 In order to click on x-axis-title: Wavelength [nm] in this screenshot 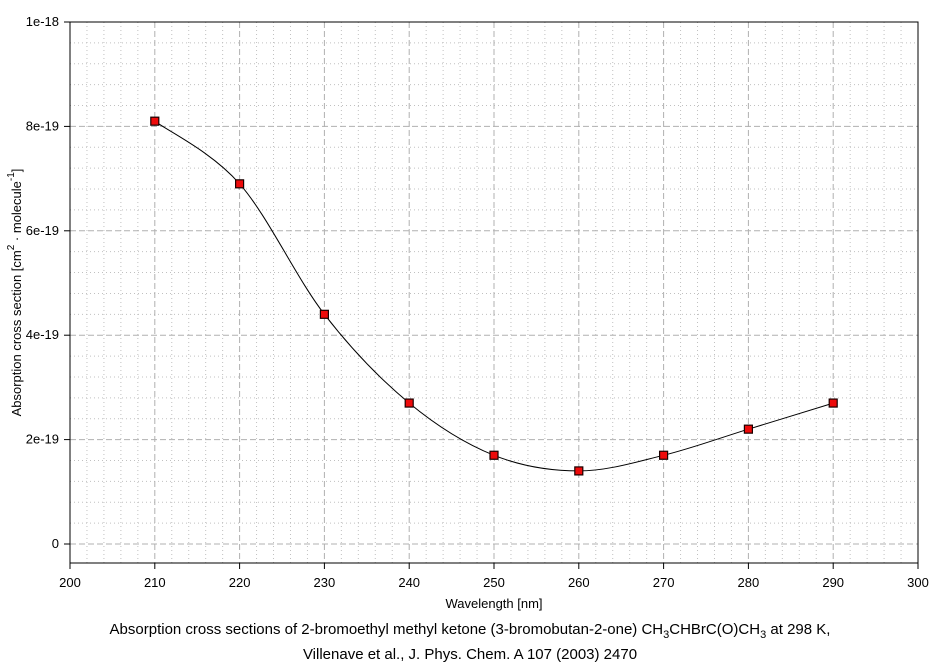, I will do `click(494, 603)`.